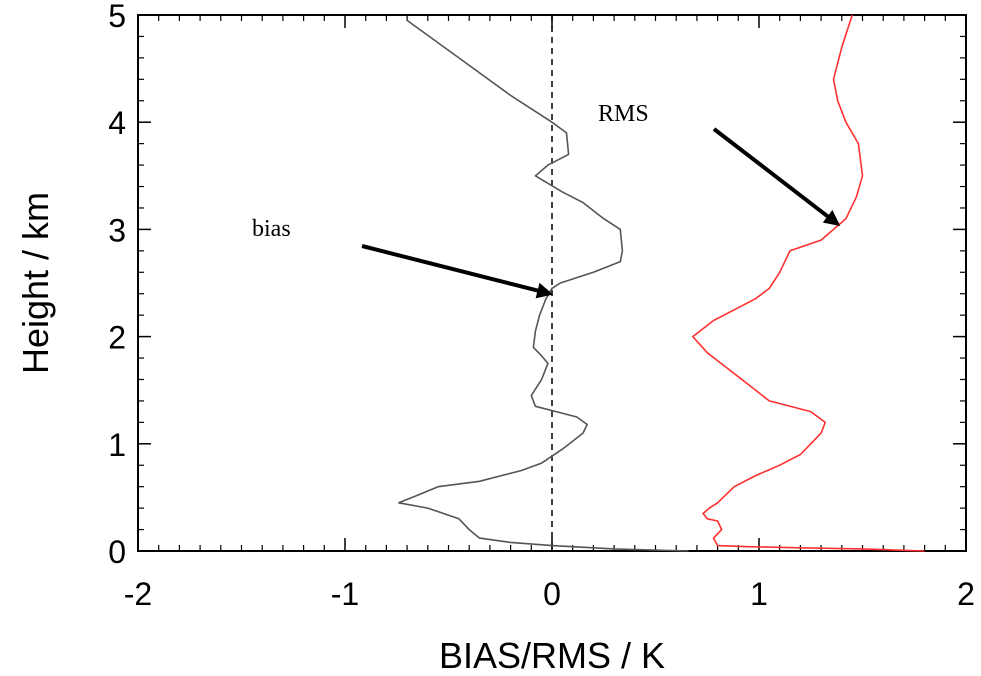 Image resolution: width=981 pixels, height=676 pixels. What do you see at coordinates (117, 445) in the screenshot?
I see `y-tick-label: 1` at bounding box center [117, 445].